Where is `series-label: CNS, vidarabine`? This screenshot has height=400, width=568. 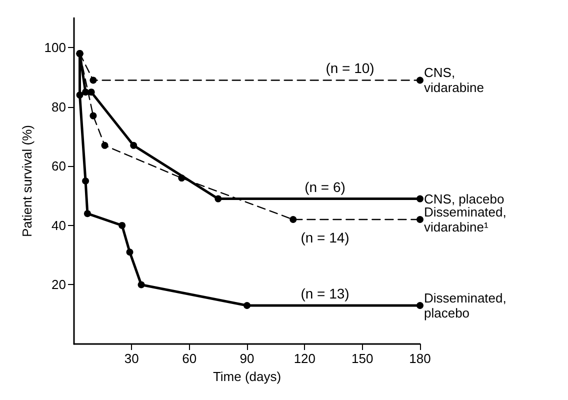
series-label: CNS, vidarabine is located at coordinates (454, 80).